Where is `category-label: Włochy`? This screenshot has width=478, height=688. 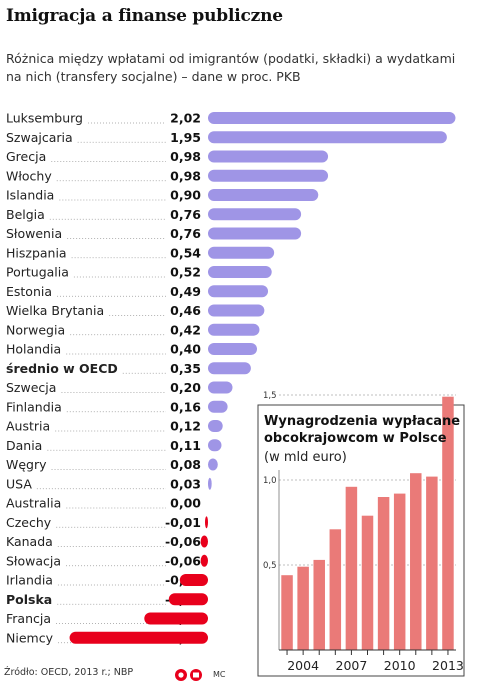 category-label: Włochy is located at coordinates (29, 175).